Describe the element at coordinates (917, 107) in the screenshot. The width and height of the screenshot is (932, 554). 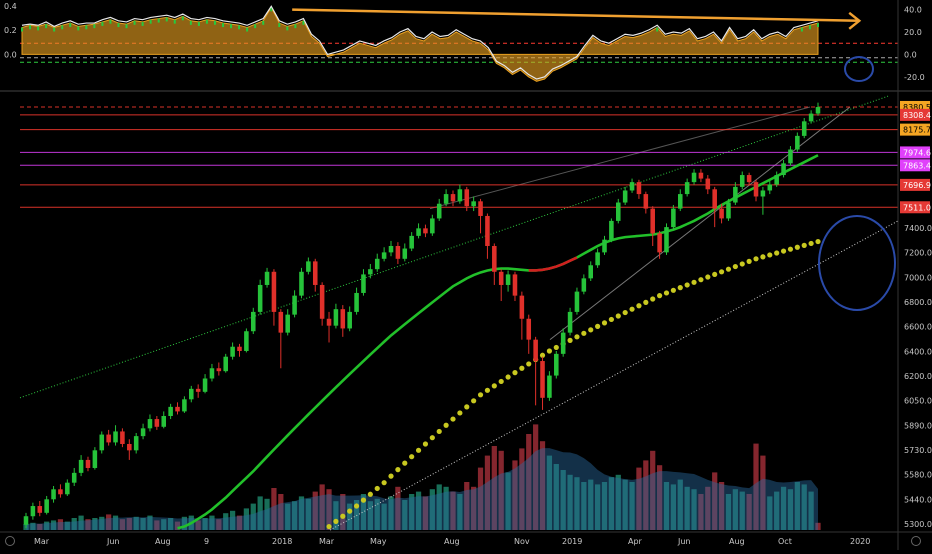
I see `price-tag-label: 8380.5` at that location.